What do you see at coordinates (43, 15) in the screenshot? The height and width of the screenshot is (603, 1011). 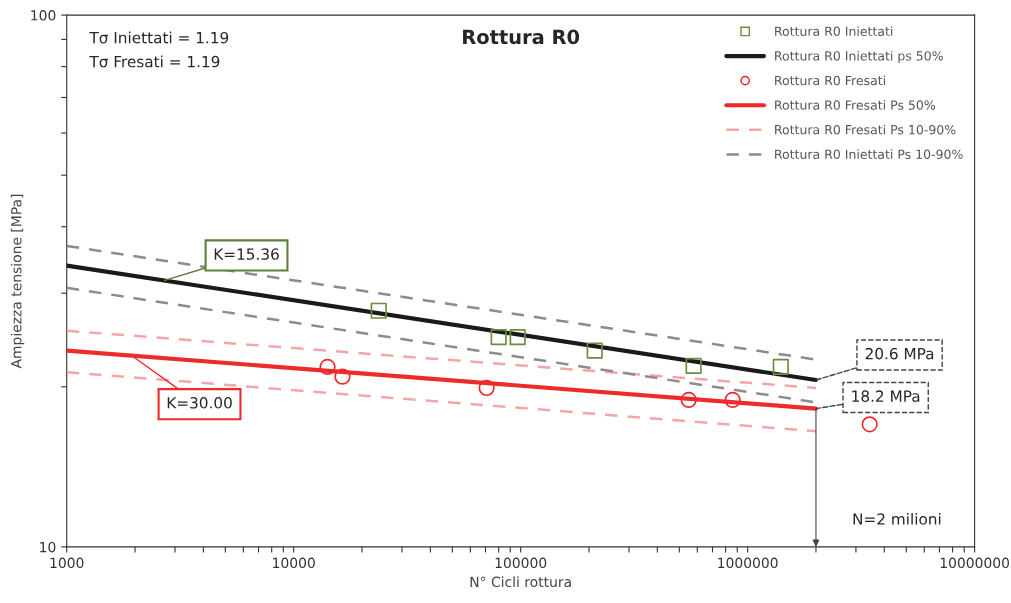 I see `y-tick-label: 100` at bounding box center [43, 15].